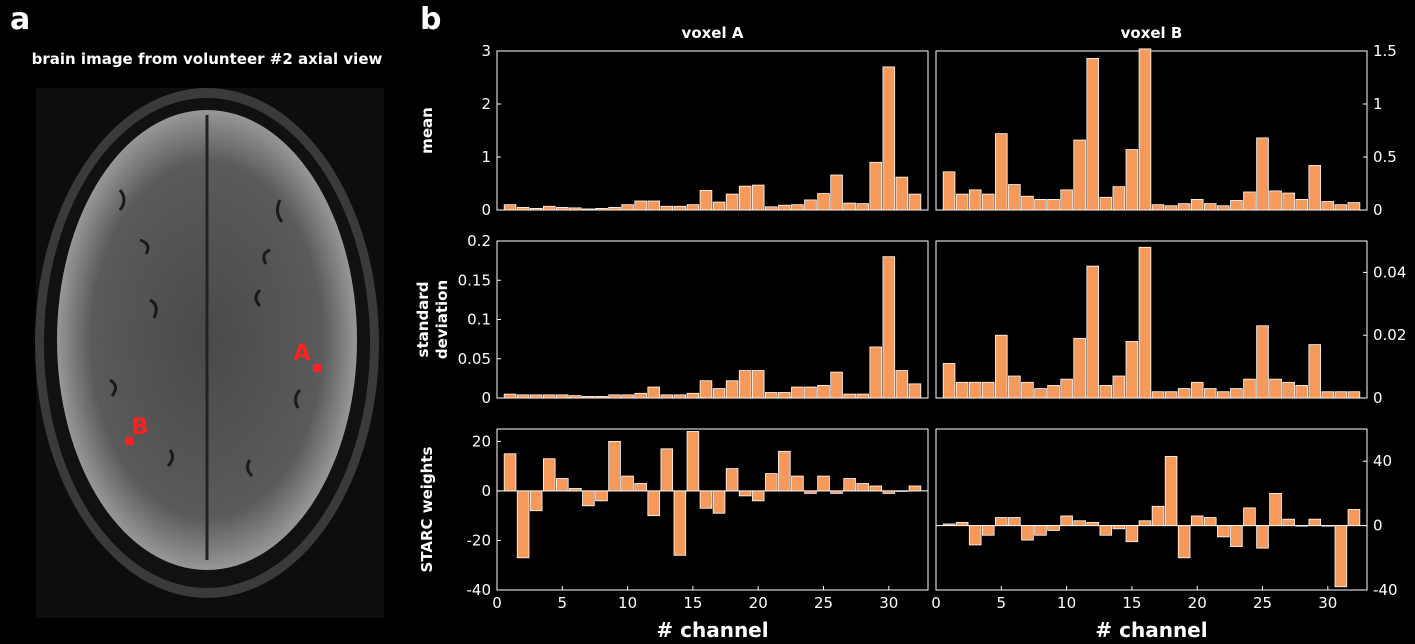 The width and height of the screenshot is (1415, 644). Describe the element at coordinates (627, 603) in the screenshot. I see `starc-voxel-a-xtick-label-2: 10` at that location.